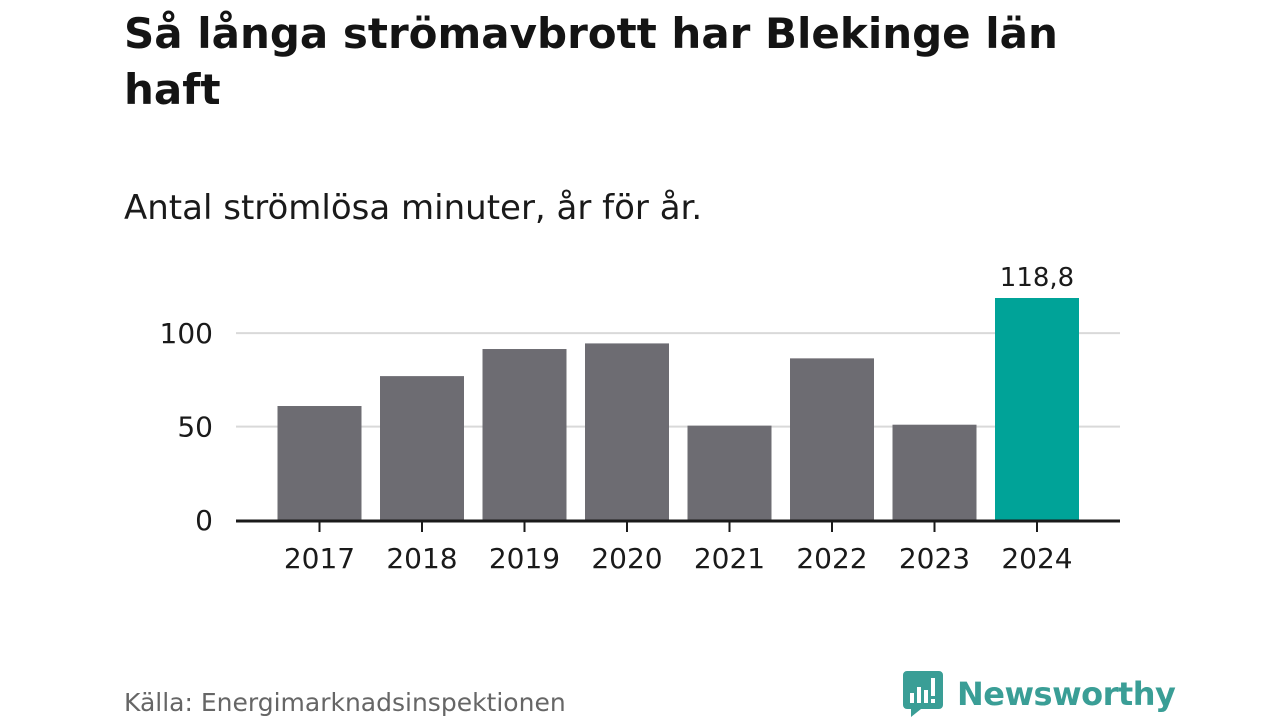 Image resolution: width=1280 pixels, height=720 pixels. What do you see at coordinates (678, 380) in the screenshot?
I see `gridlines` at bounding box center [678, 380].